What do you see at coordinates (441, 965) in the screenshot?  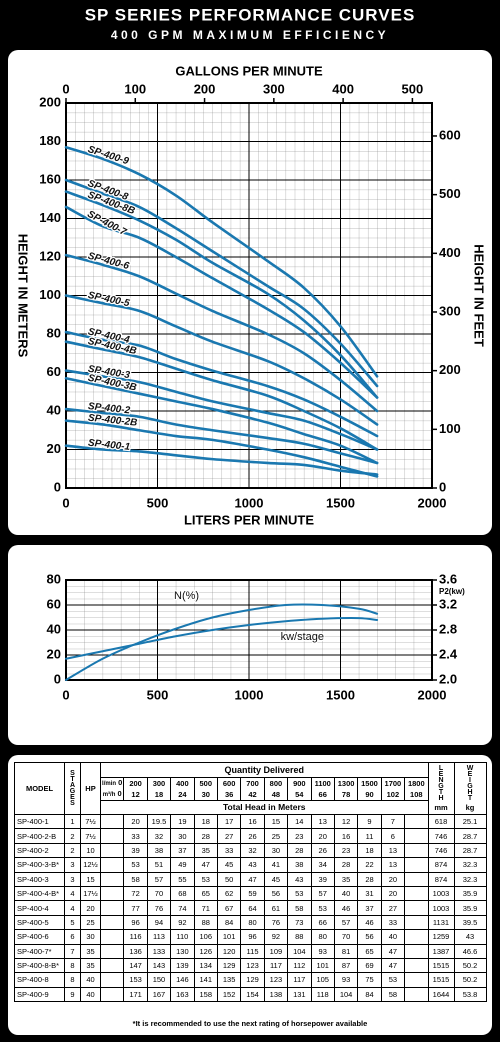 I see `length: 1515` at bounding box center [441, 965].